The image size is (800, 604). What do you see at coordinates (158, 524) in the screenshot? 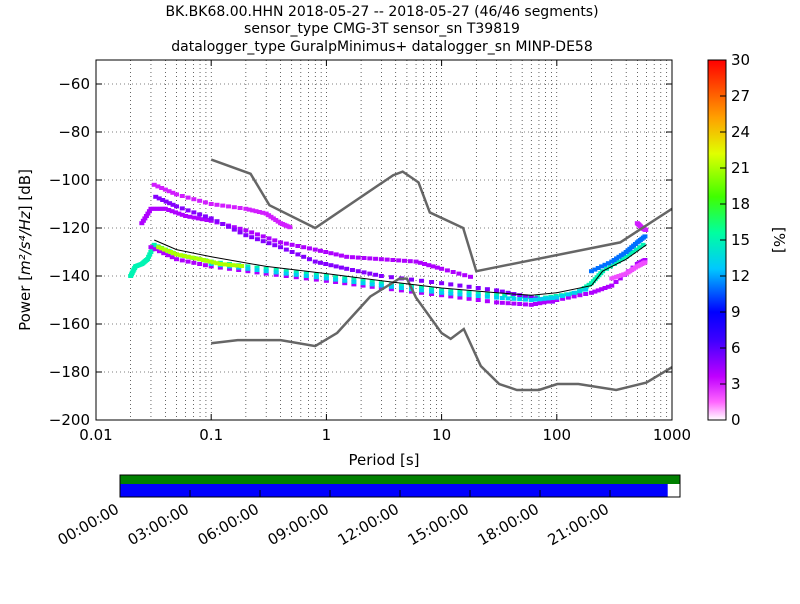
I see `time-tick-label: 03:00:00` at bounding box center [158, 524].